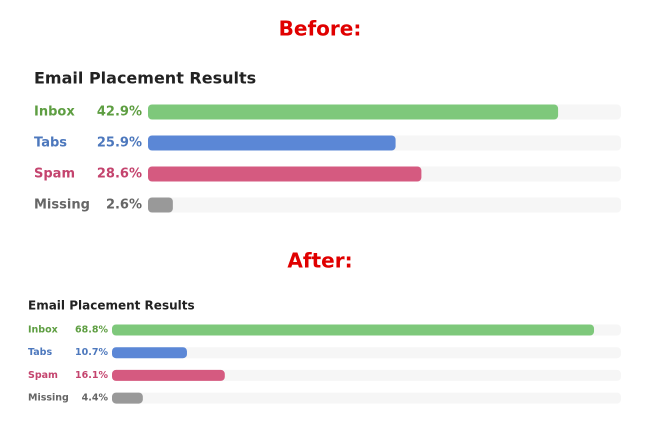 This screenshot has width=646, height=431. Describe the element at coordinates (91, 330) in the screenshot. I see `value-label: 68.8%` at that location.